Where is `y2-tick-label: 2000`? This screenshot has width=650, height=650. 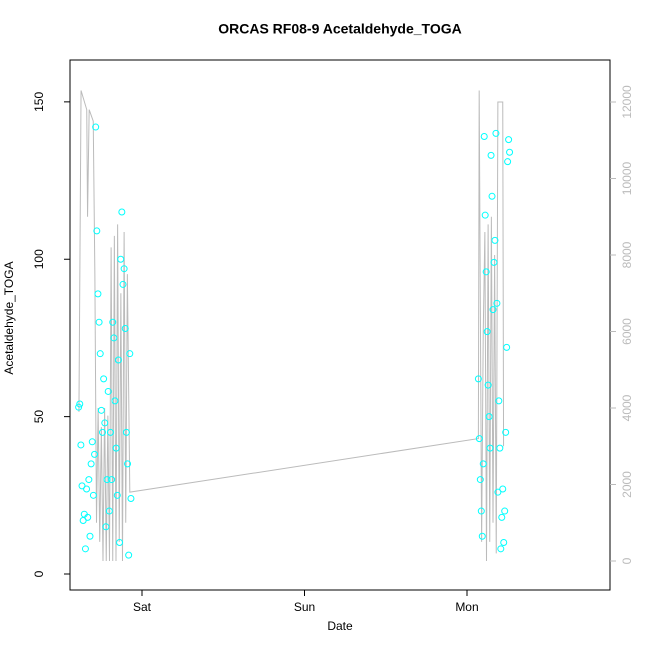
y2-tick-label: 2000 is located at coordinates (627, 484).